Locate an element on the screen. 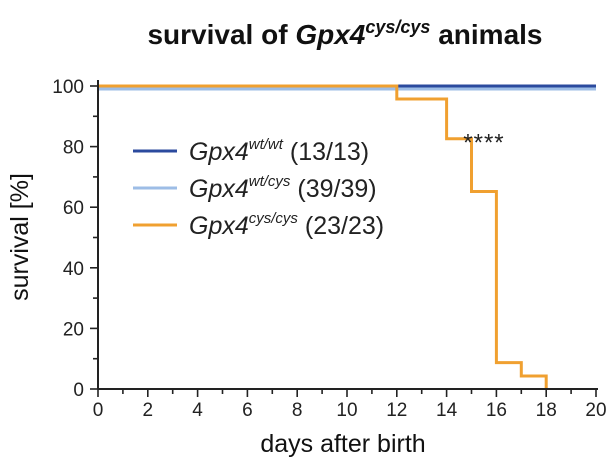 This screenshot has height=461, width=616. legend-count: (23/23) is located at coordinates (341, 226).